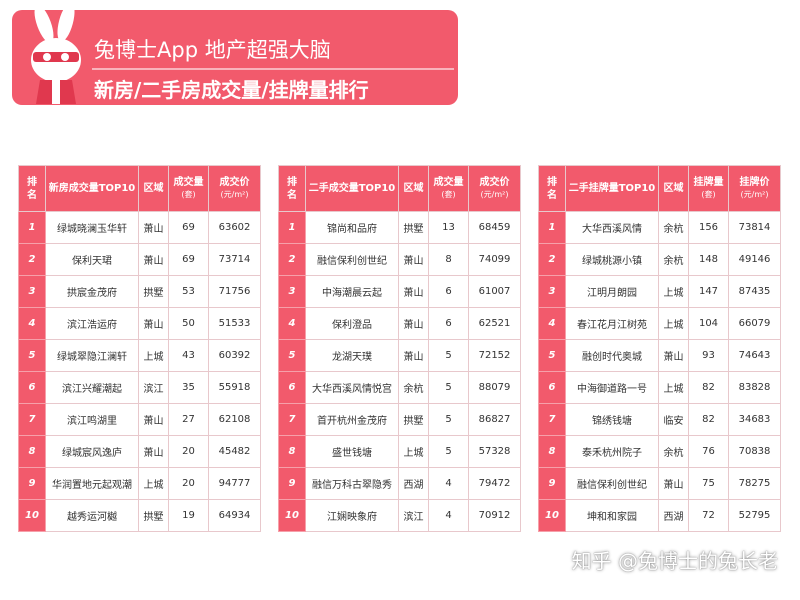  Describe the element at coordinates (494, 188) in the screenshot. I see `header-cell: 成交价 (元/m²)` at that location.